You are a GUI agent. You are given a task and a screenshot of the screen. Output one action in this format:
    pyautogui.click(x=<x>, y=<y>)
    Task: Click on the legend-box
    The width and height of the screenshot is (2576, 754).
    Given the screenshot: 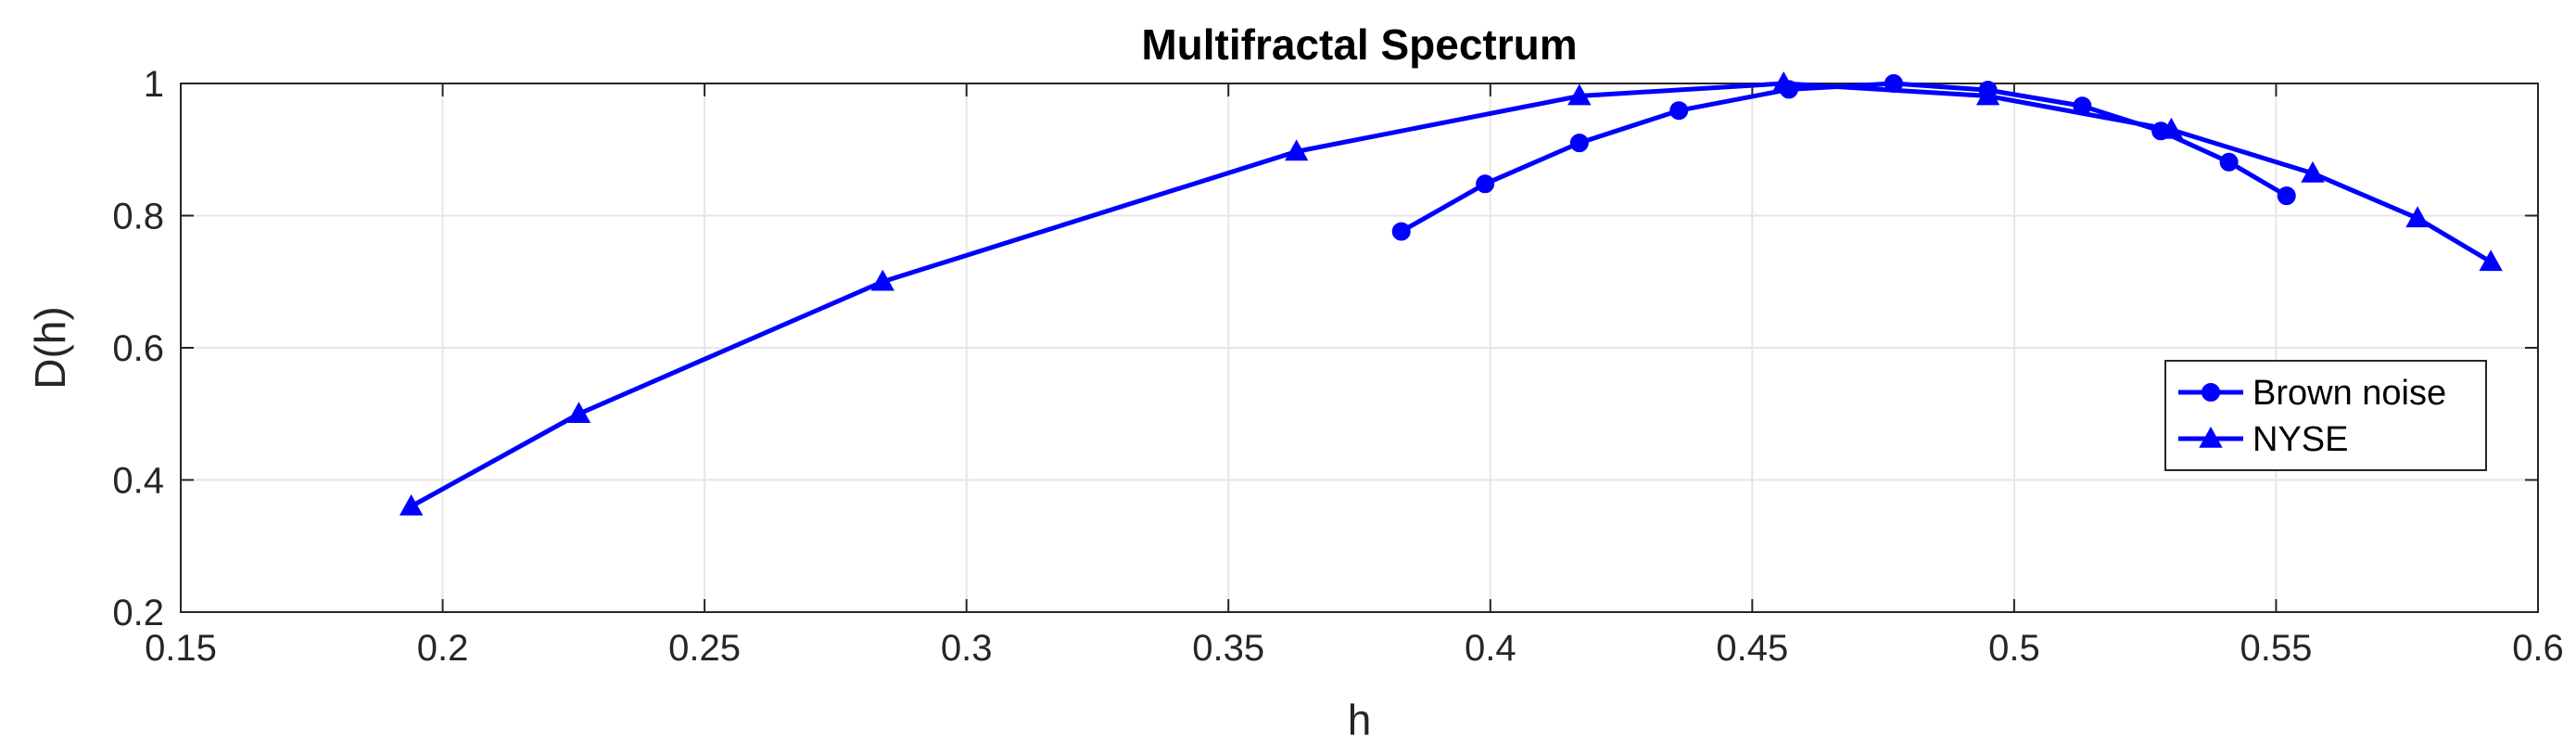 What is the action you would take?
    pyautogui.click(x=2325, y=415)
    